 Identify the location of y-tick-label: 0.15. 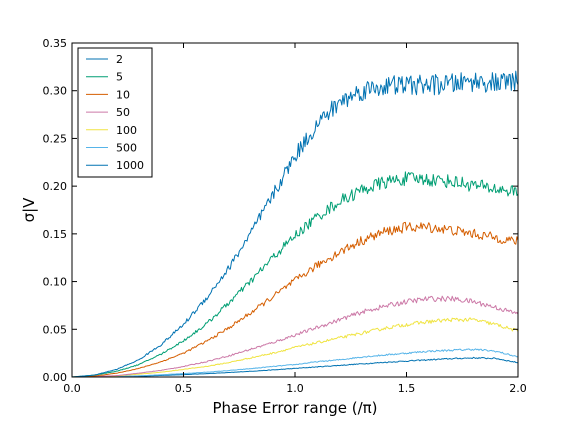
(55, 234).